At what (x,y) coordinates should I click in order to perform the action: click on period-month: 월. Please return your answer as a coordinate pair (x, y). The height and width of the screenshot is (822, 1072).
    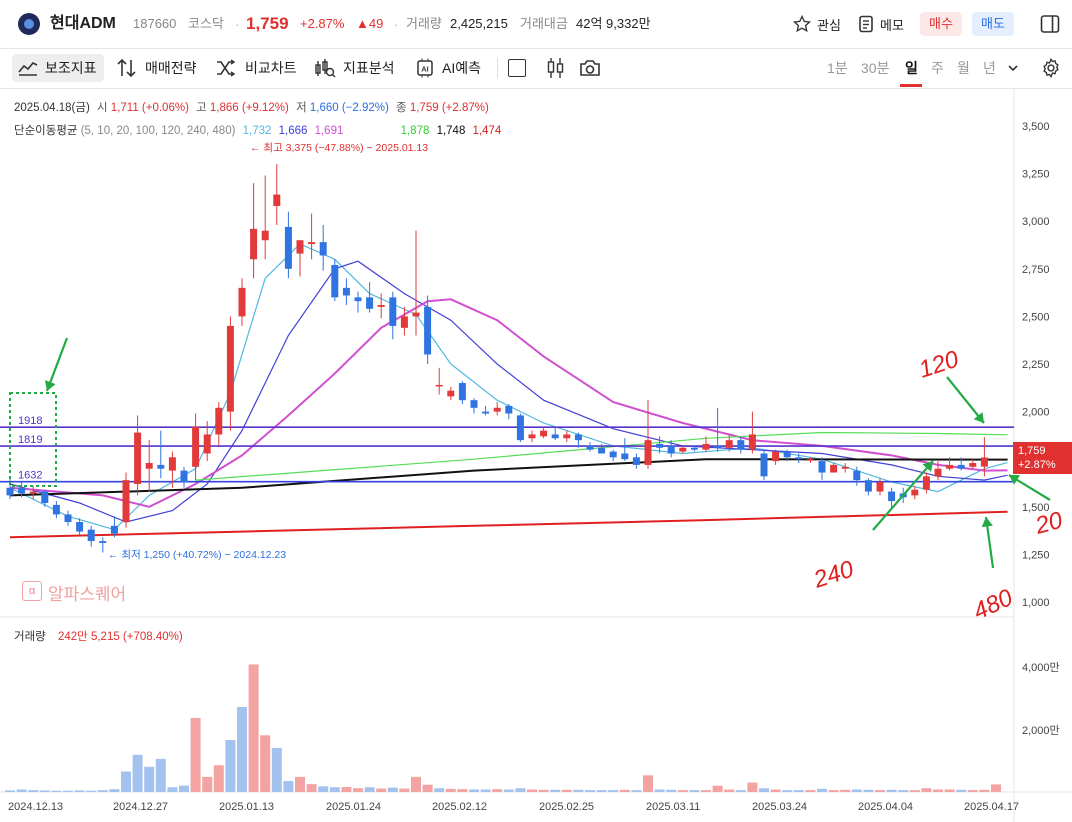
    Looking at the image, I should click on (963, 68).